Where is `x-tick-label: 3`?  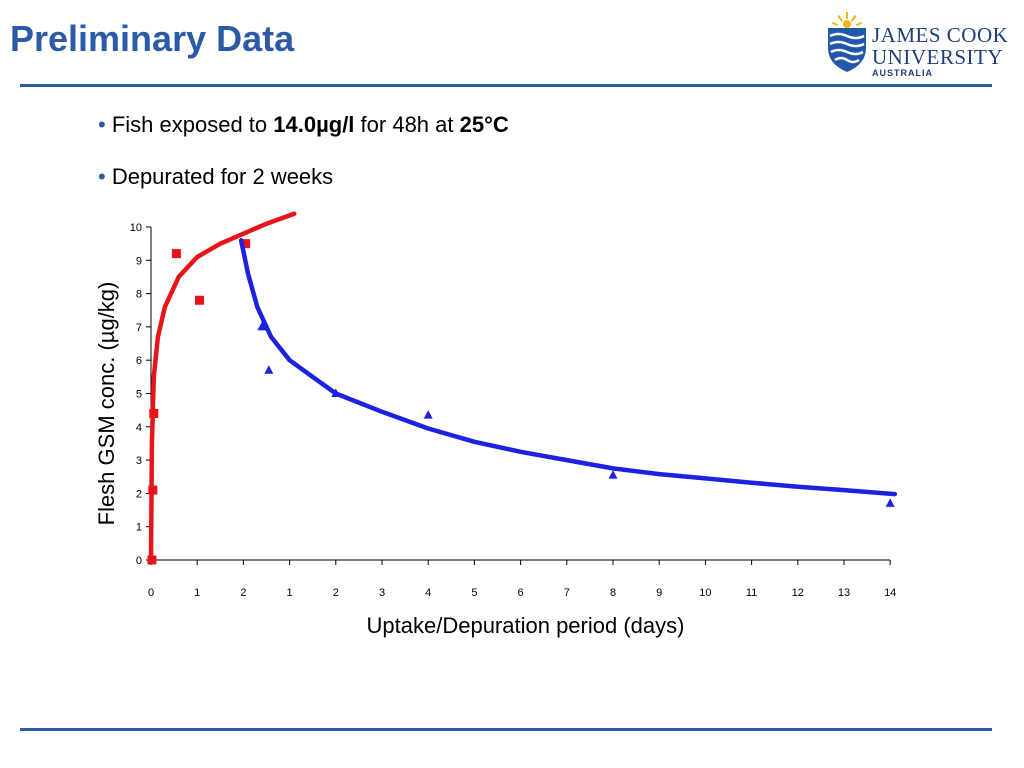 x-tick-label: 3 is located at coordinates (382, 593).